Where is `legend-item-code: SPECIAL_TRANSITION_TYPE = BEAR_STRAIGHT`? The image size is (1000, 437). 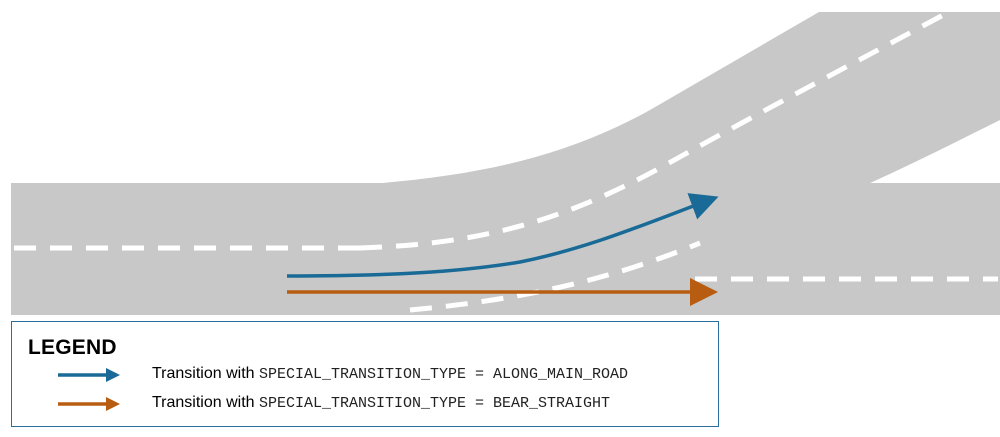 legend-item-code: SPECIAL_TRANSITION_TYPE = BEAR_STRAIGHT is located at coordinates (435, 403).